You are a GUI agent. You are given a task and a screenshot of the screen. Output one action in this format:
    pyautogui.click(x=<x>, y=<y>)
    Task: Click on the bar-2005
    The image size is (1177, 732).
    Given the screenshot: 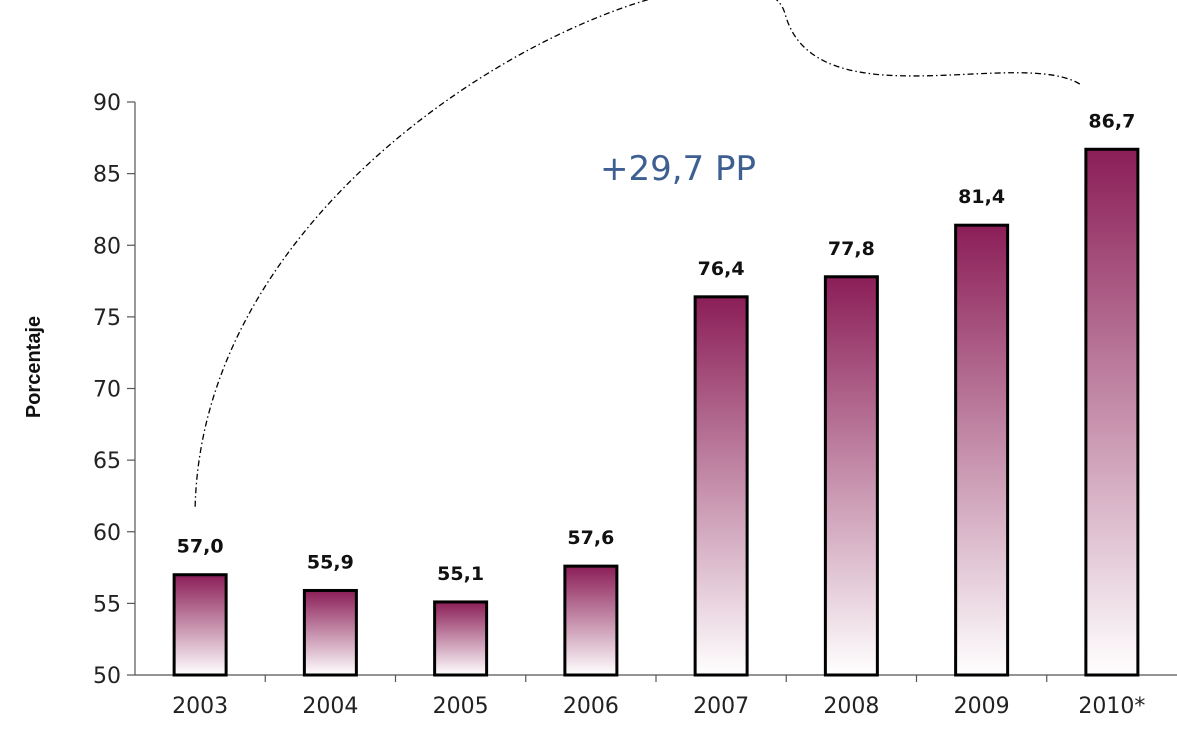 What is the action you would take?
    pyautogui.click(x=461, y=638)
    